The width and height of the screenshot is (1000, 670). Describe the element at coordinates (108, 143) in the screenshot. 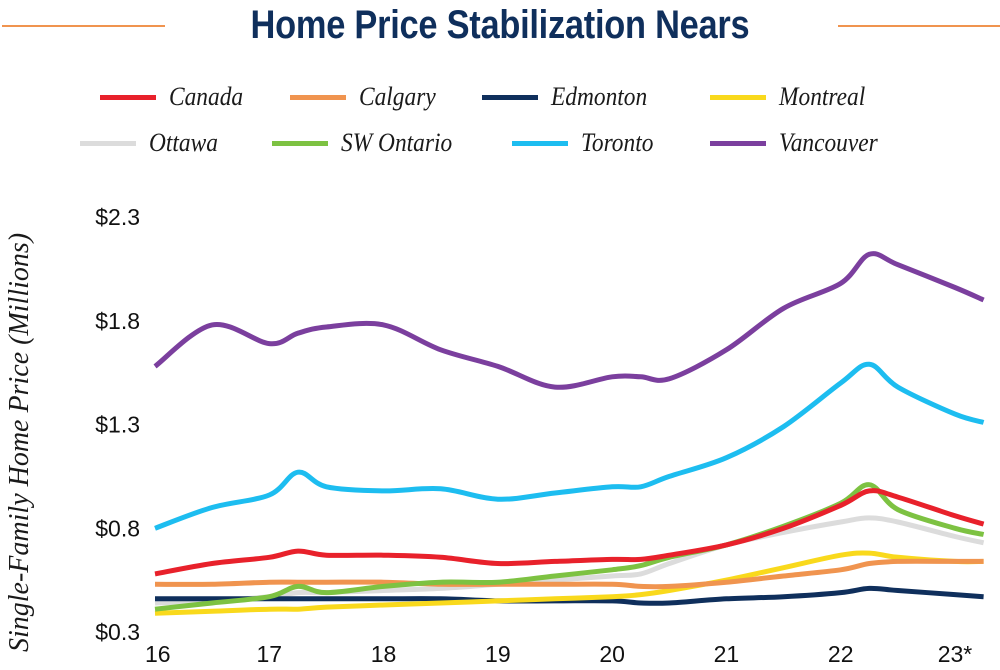

I see `legend-swatch-ottawa` at that location.